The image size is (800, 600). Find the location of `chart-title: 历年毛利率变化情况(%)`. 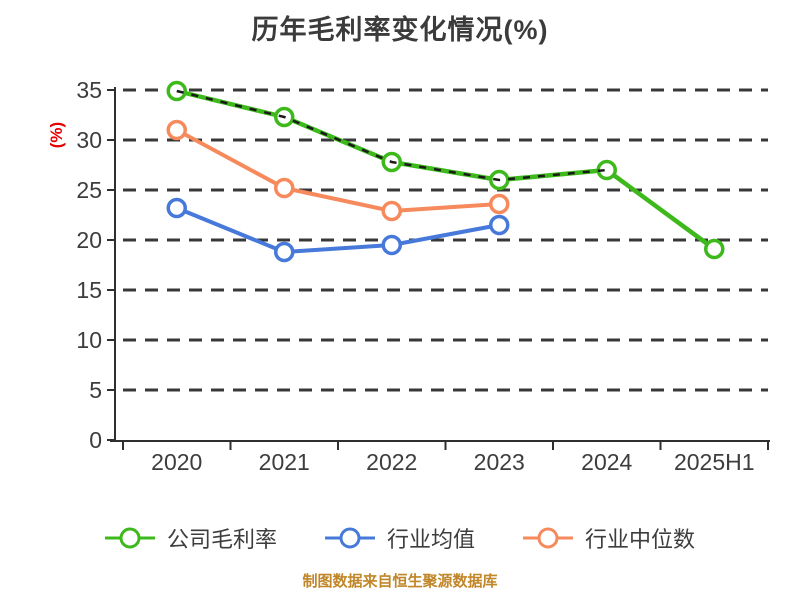

chart-title: 历年毛利率变化情况(%) is located at coordinates (400, 30).